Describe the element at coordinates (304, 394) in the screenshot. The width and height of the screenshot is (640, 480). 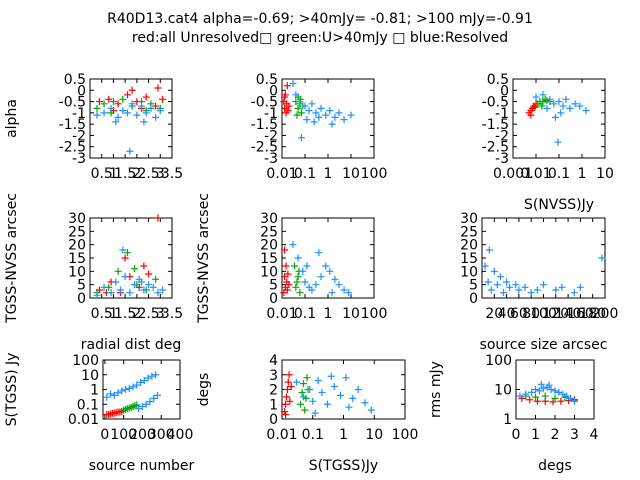
I see `series-green` at that location.